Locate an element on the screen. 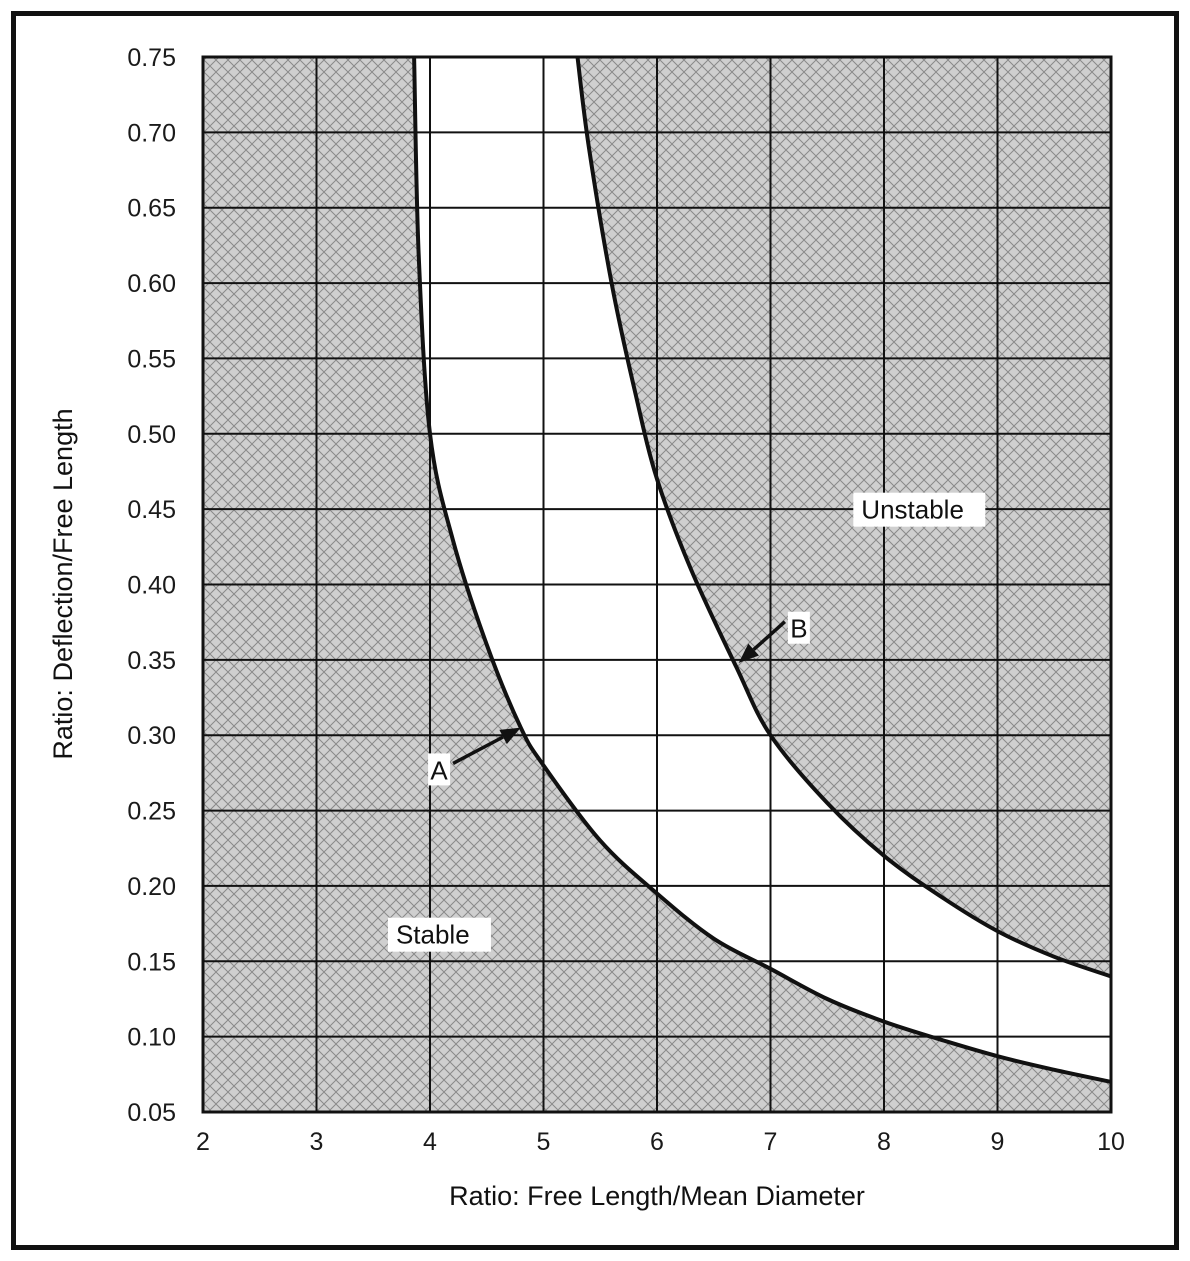  x-tick-label-9: 9 is located at coordinates (998, 1142).